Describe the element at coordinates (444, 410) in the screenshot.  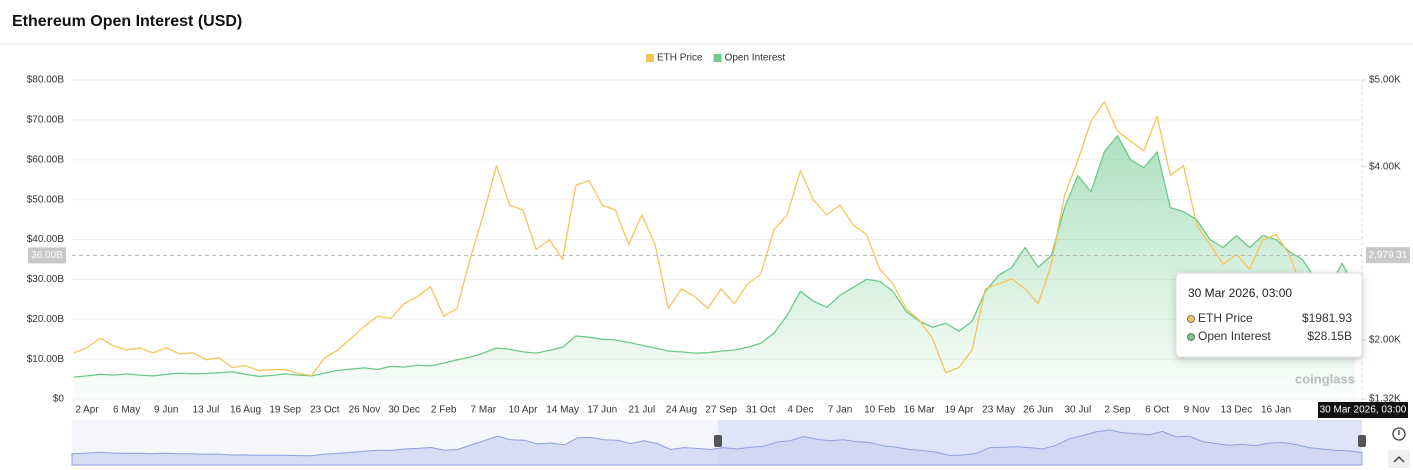
I see `x-tick-label: 2 Feb` at that location.